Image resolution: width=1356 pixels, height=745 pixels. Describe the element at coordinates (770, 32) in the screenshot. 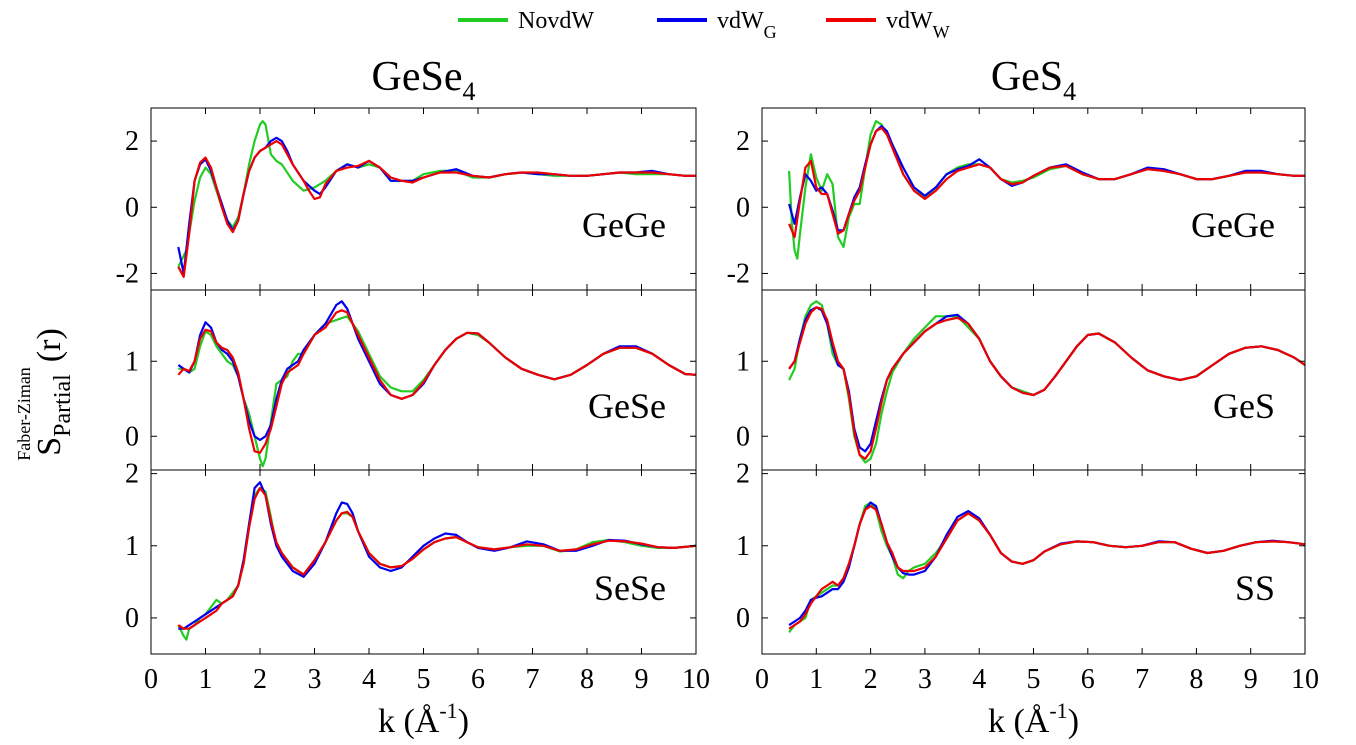

I see `legend-label-sub: G` at that location.